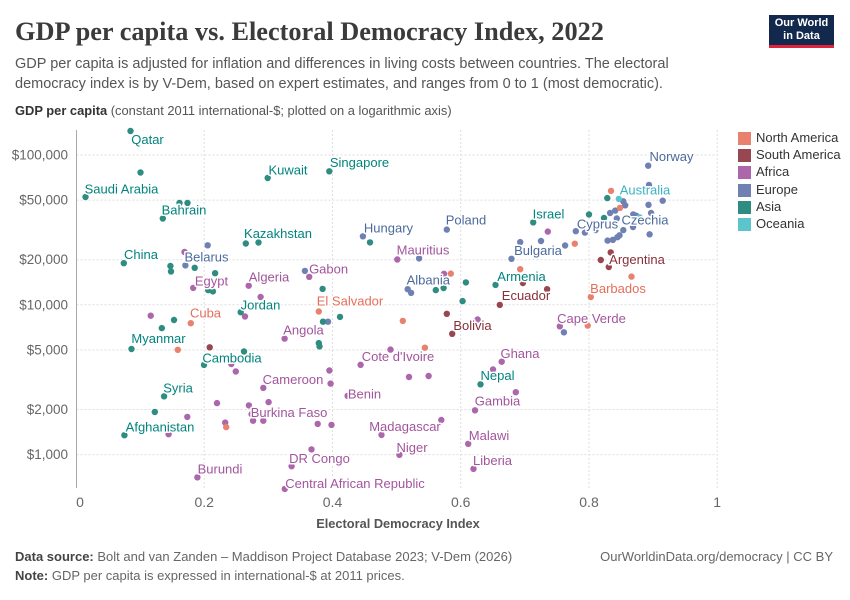 The width and height of the screenshot is (850, 600). Describe the element at coordinates (43, 259) in the screenshot. I see `svg-text: $20,000` at that location.